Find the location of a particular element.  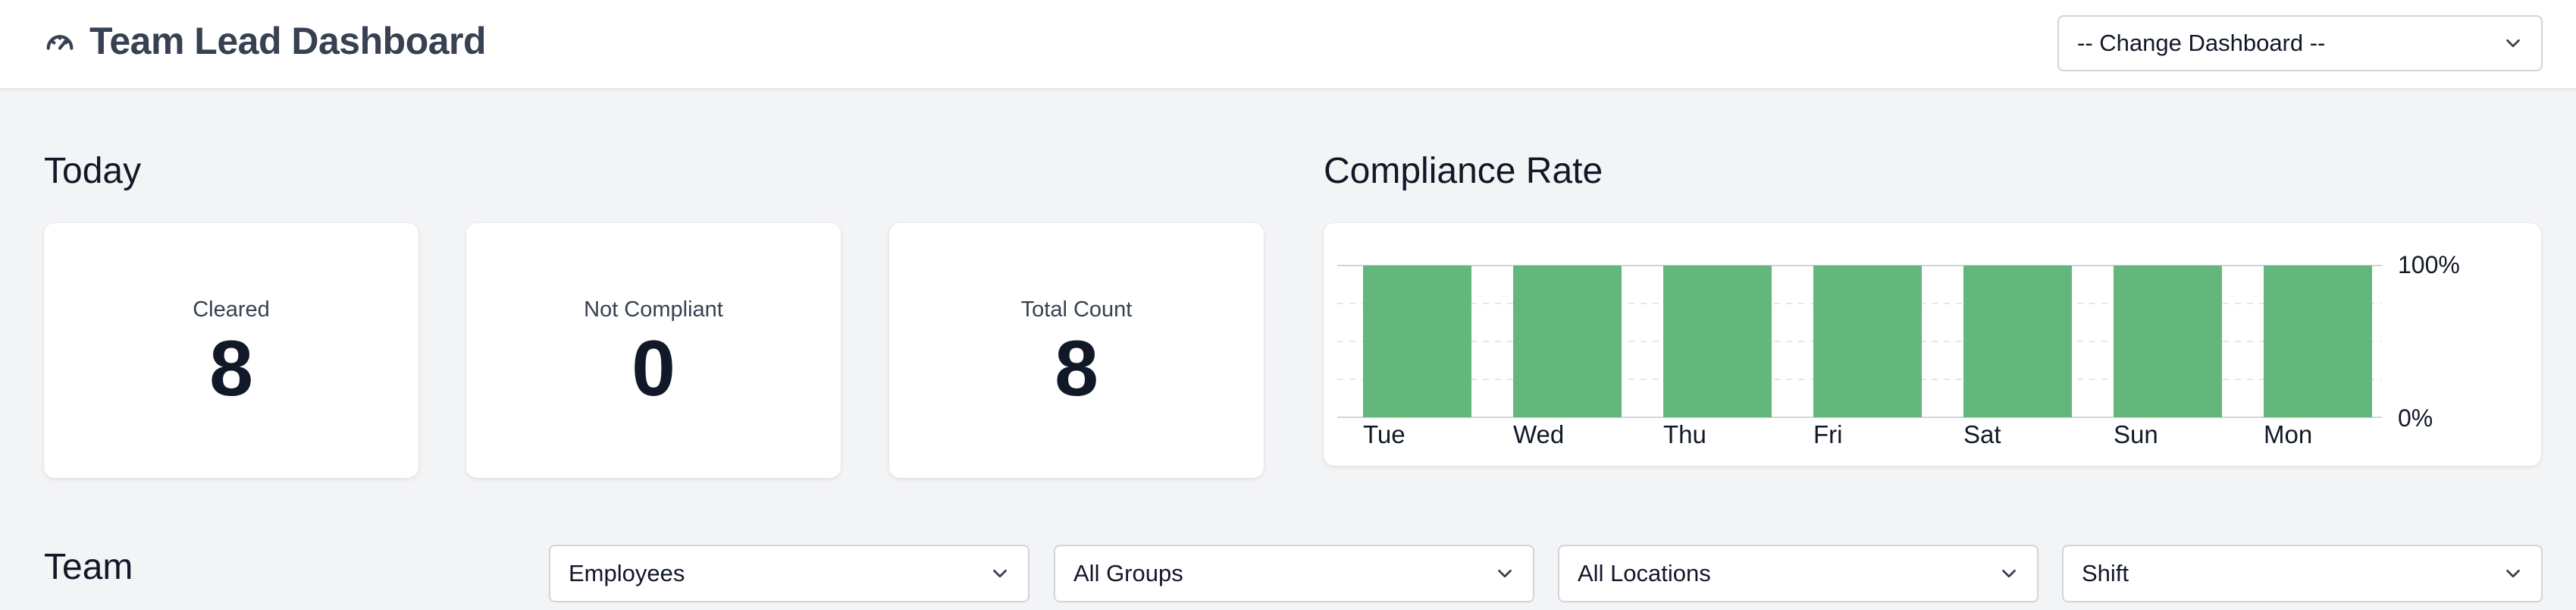

cleared-card: Cleared 8 is located at coordinates (231, 351).